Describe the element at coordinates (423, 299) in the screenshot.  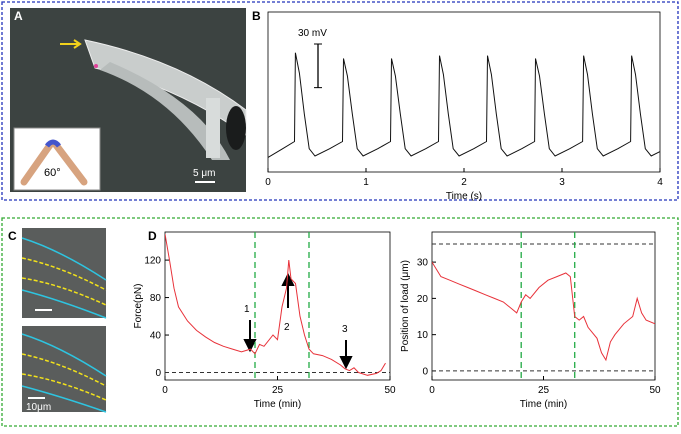
I see `y-tick-label: 20` at that location.